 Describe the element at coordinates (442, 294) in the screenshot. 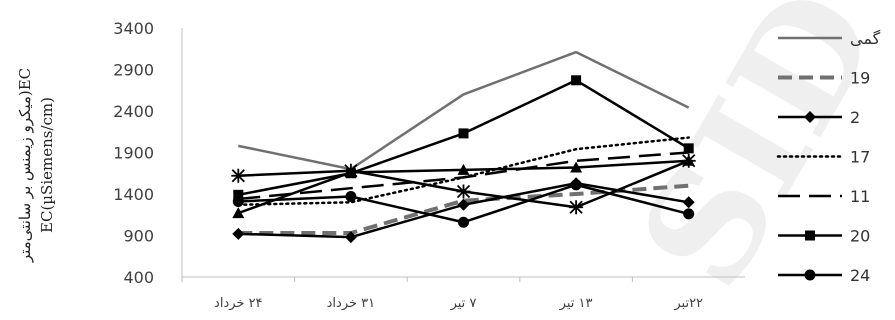

I see `x-ticks: ۲۴ خرداد ۳۱ خرداد ۷ تیر ۱۳ تیر ۲۲تبر` at that location.